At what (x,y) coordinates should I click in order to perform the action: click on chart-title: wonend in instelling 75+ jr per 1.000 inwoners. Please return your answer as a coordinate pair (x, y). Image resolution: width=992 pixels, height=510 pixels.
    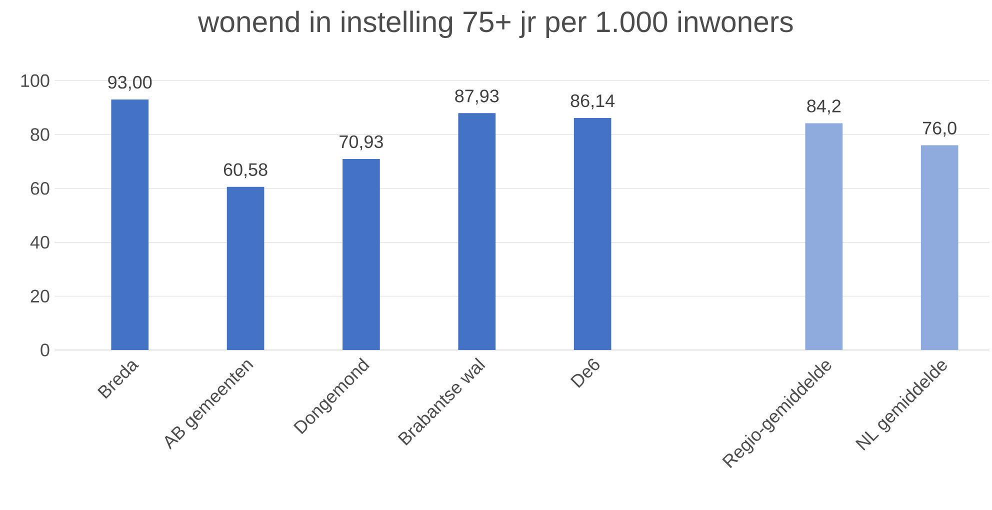
    Looking at the image, I should click on (495, 24).